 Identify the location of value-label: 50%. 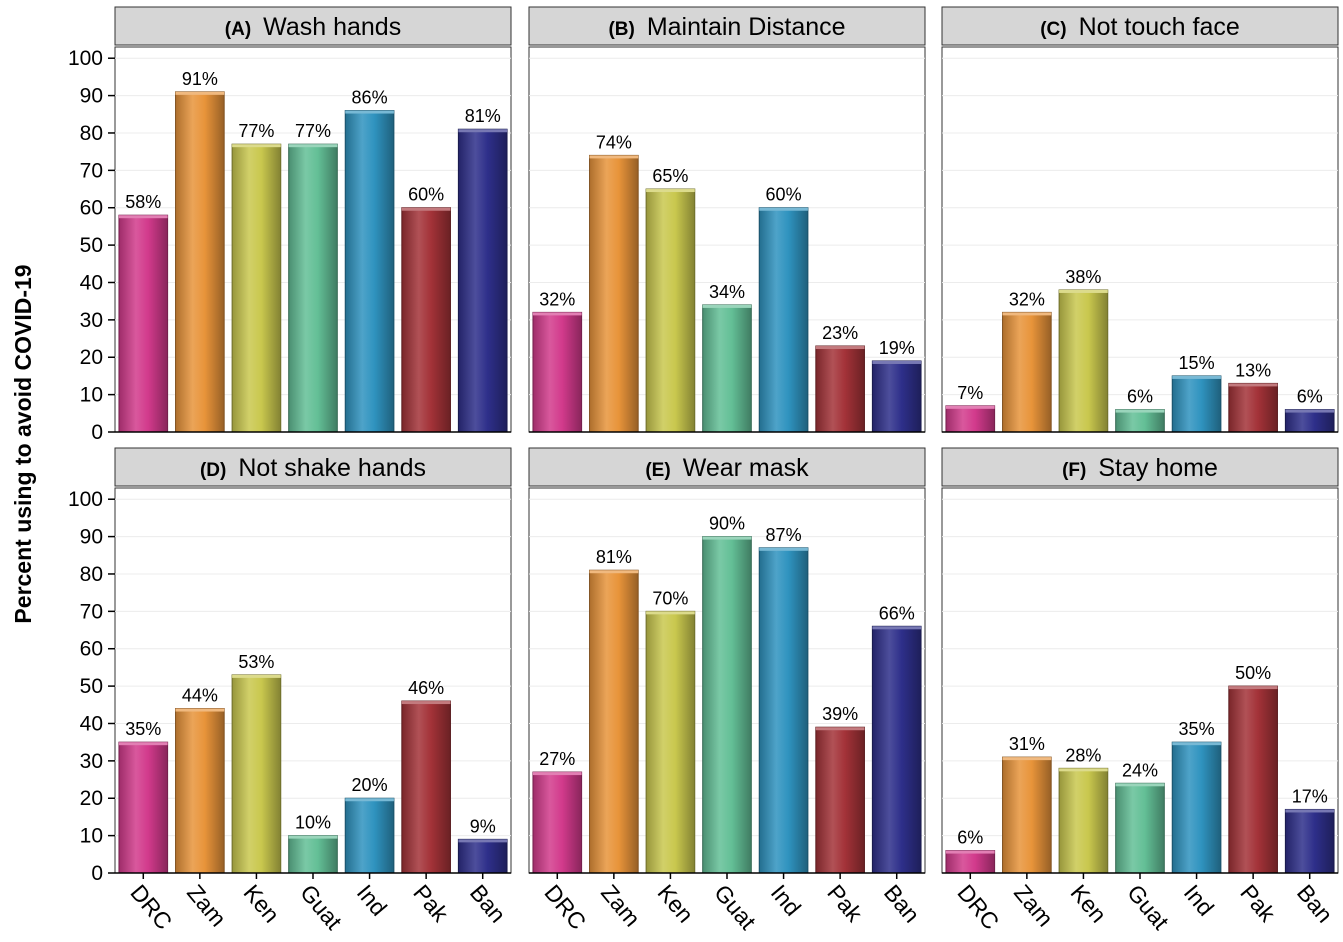
(1253, 673).